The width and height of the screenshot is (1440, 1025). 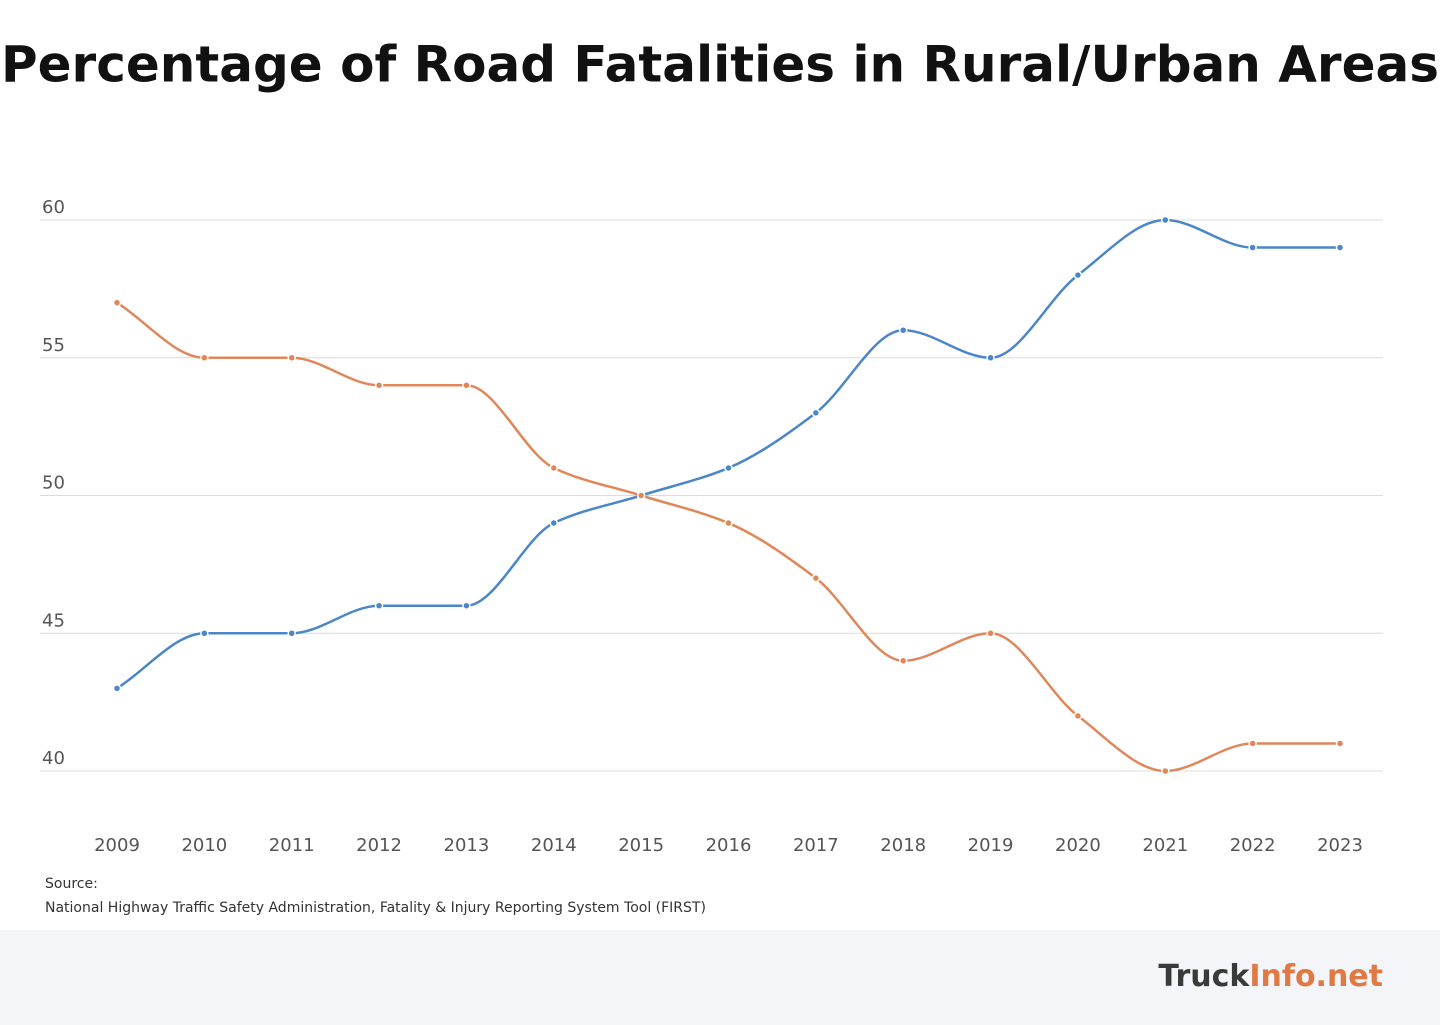 What do you see at coordinates (1078, 845) in the screenshot?
I see `x-tick-label: 2020` at bounding box center [1078, 845].